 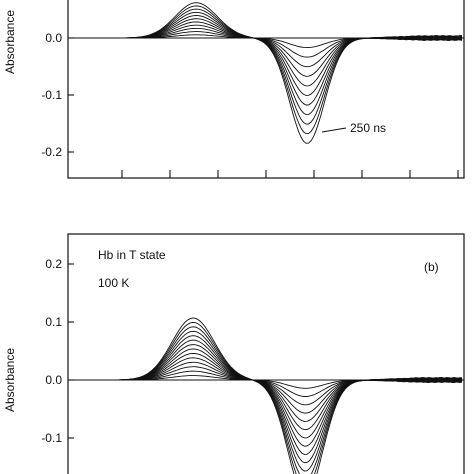 I want to click on bottom-annotation-temp: 100 K, so click(x=113, y=283).